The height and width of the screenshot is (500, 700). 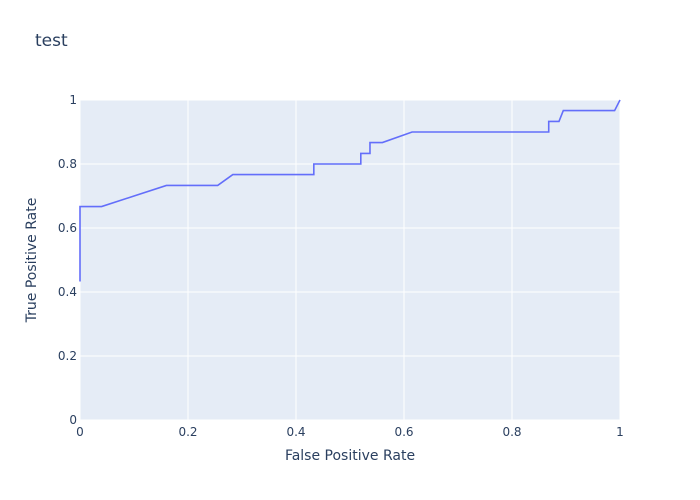 I want to click on y-tick-label: 0.2, so click(x=67, y=356).